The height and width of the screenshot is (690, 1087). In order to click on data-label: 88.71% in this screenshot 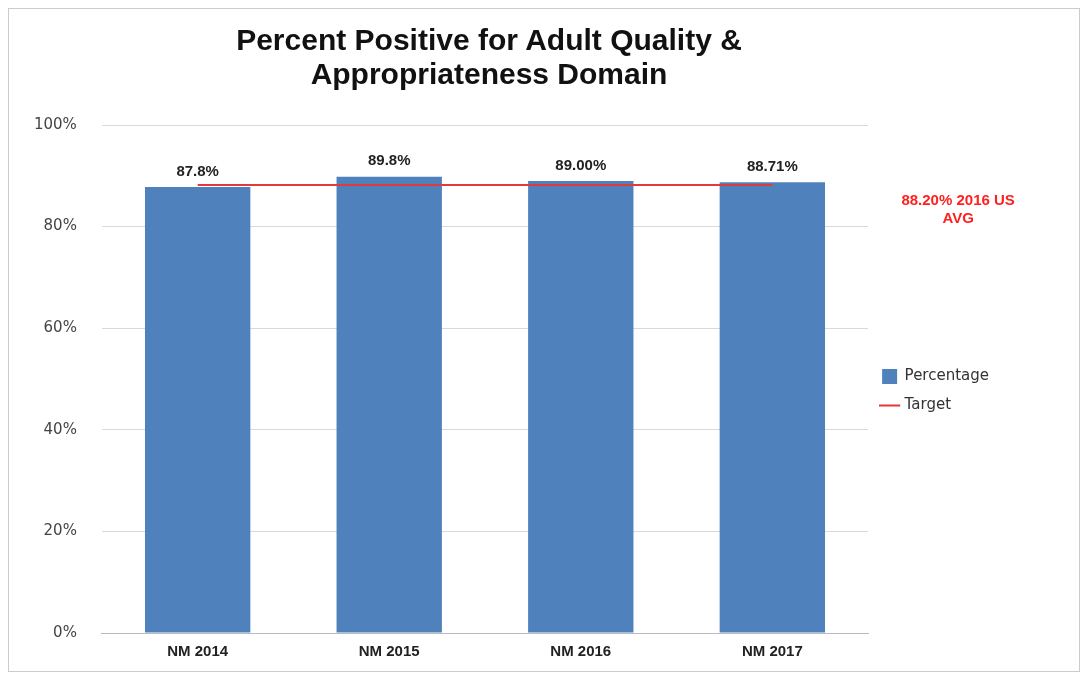, I will do `click(772, 165)`.